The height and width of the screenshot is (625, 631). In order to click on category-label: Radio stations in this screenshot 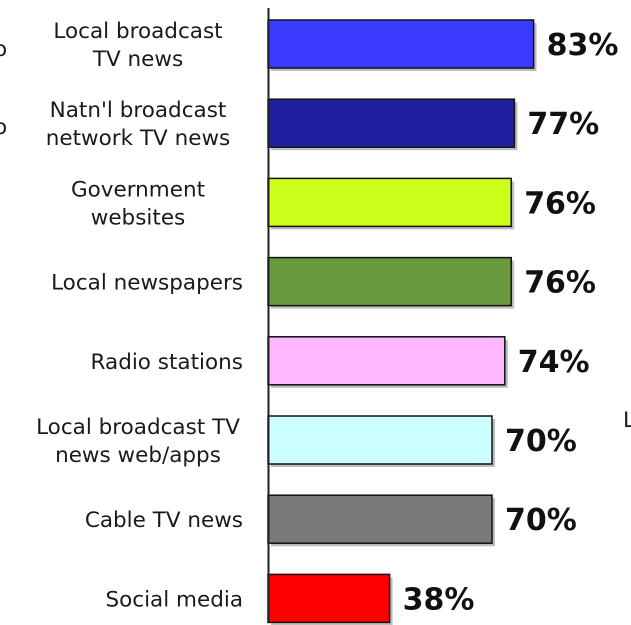, I will do `click(167, 362)`.